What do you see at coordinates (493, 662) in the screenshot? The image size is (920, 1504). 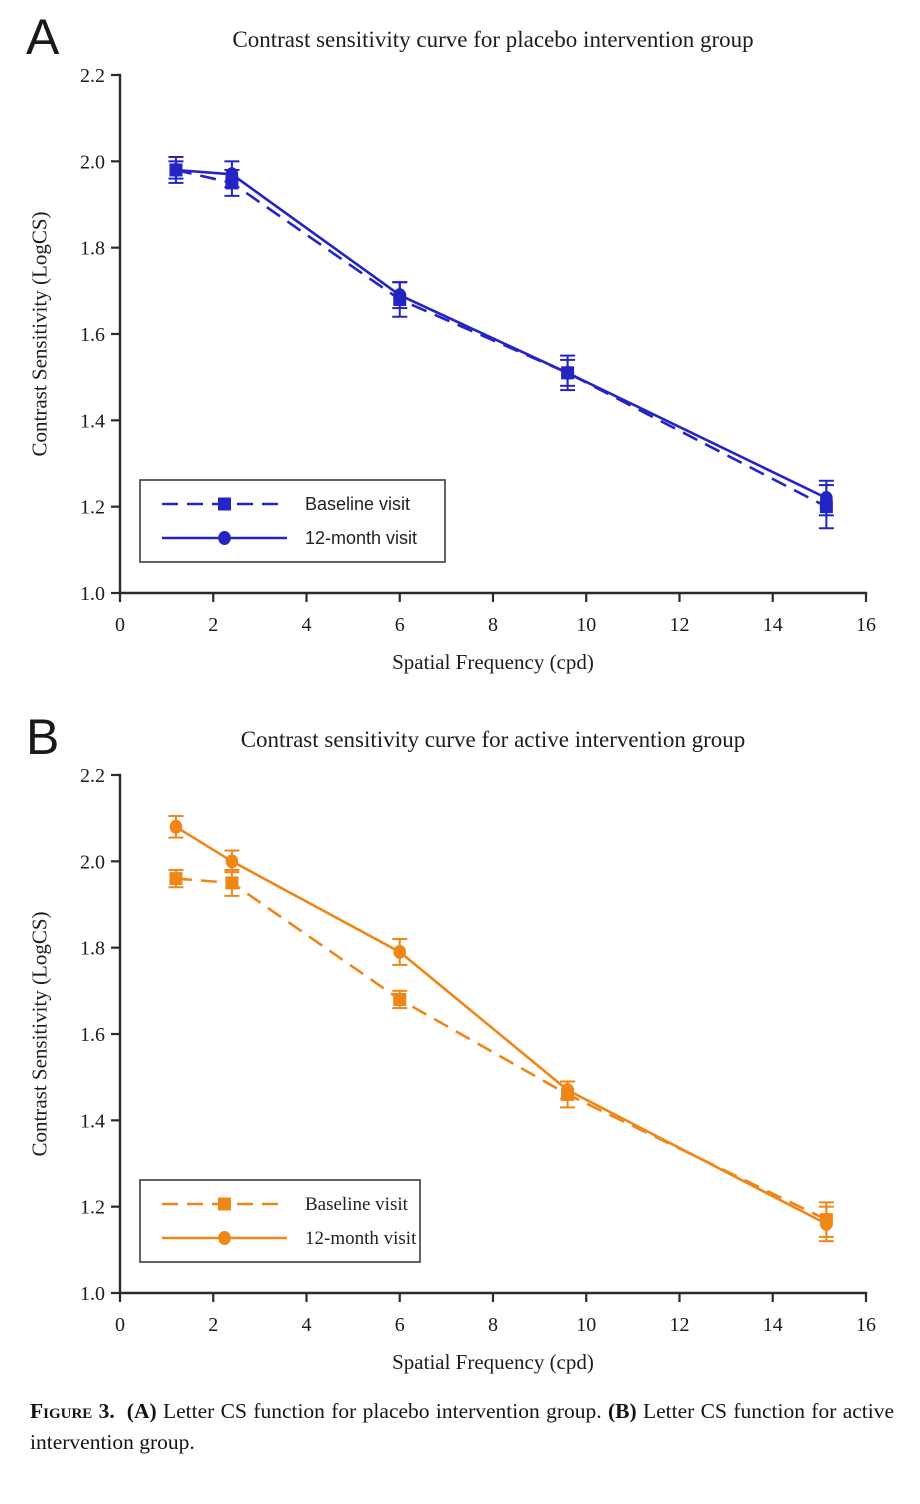 I see `panel-a-x-axis-label: Spatial Frequency (cpd)` at bounding box center [493, 662].